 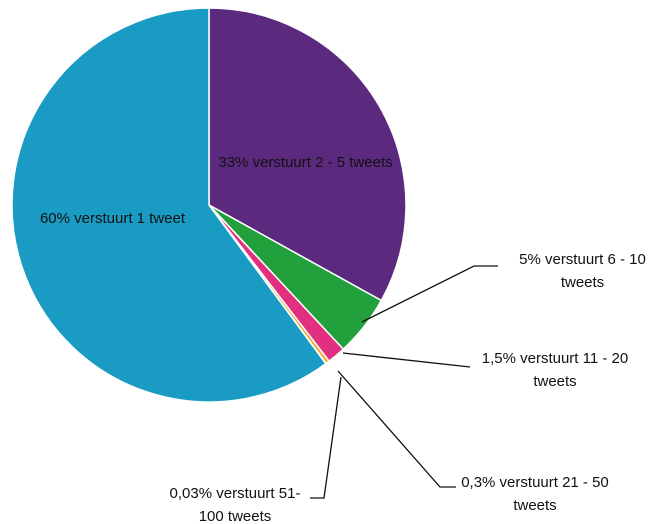 I want to click on slice-label: 0,03% verstuurt 51-100 tweets, so click(x=235, y=504).